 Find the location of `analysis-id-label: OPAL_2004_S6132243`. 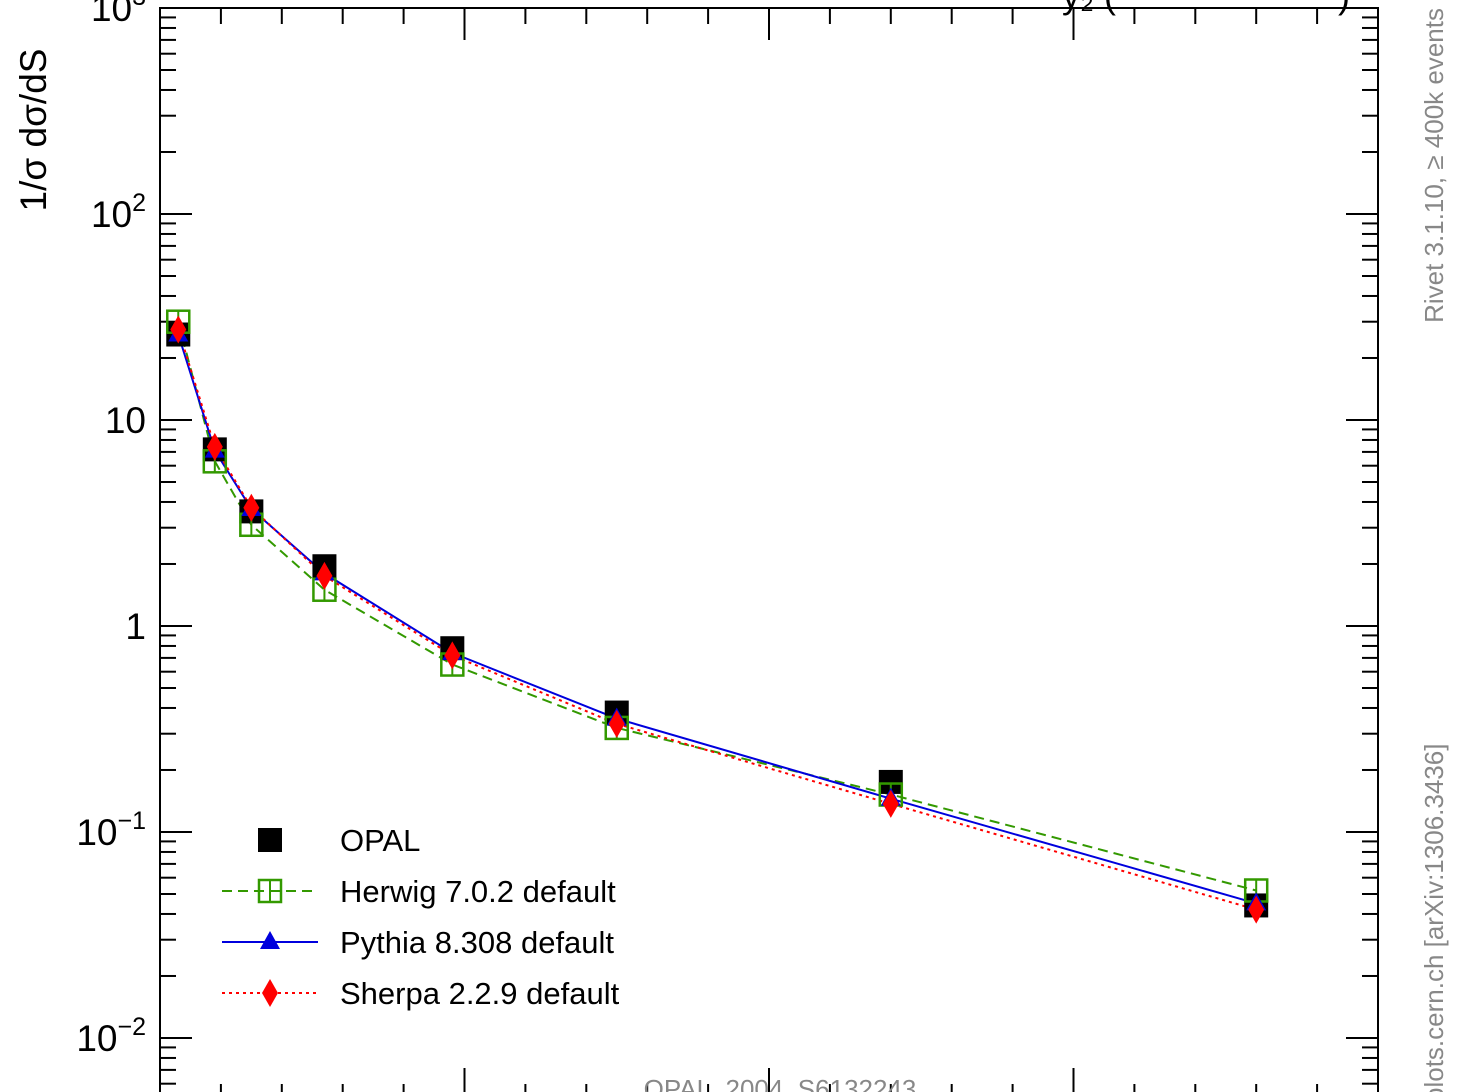

analysis-id-label: OPAL_2004_S6132243 is located at coordinates (780, 1083).